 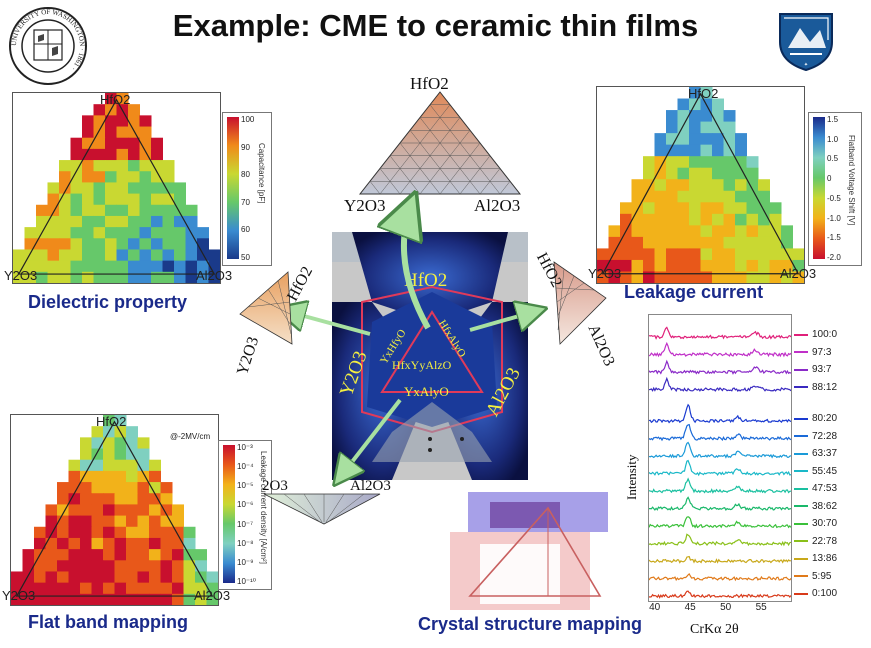 I want to click on photo-yalo-label: YxAlyO, so click(x=426, y=391).